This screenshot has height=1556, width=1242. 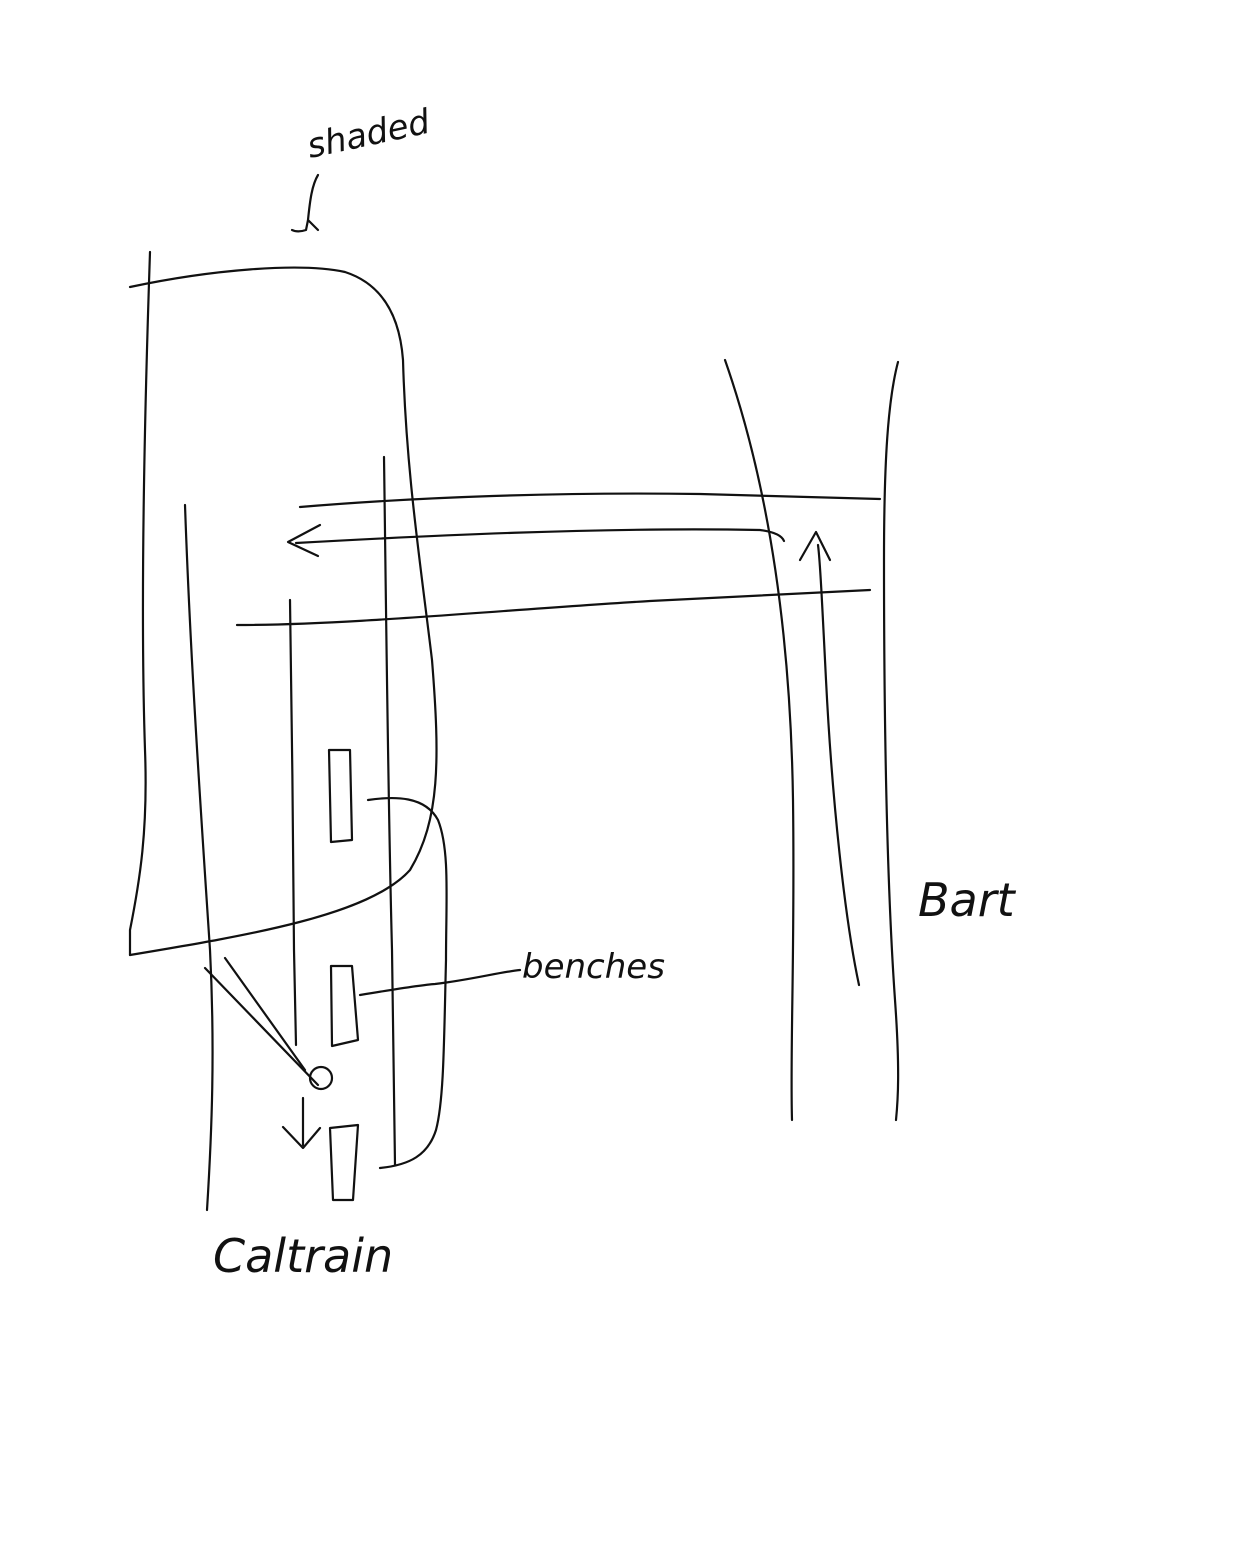 I want to click on label-benches: benches, so click(x=593, y=967).